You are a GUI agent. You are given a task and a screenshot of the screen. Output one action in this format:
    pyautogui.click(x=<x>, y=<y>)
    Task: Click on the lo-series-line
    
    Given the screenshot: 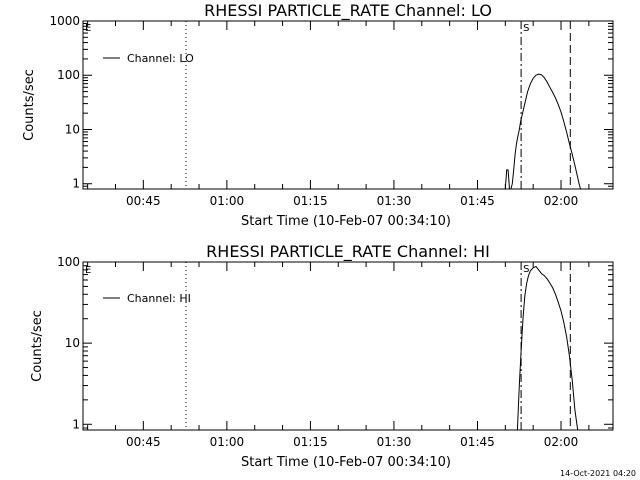 What is the action you would take?
    pyautogui.click(x=542, y=131)
    